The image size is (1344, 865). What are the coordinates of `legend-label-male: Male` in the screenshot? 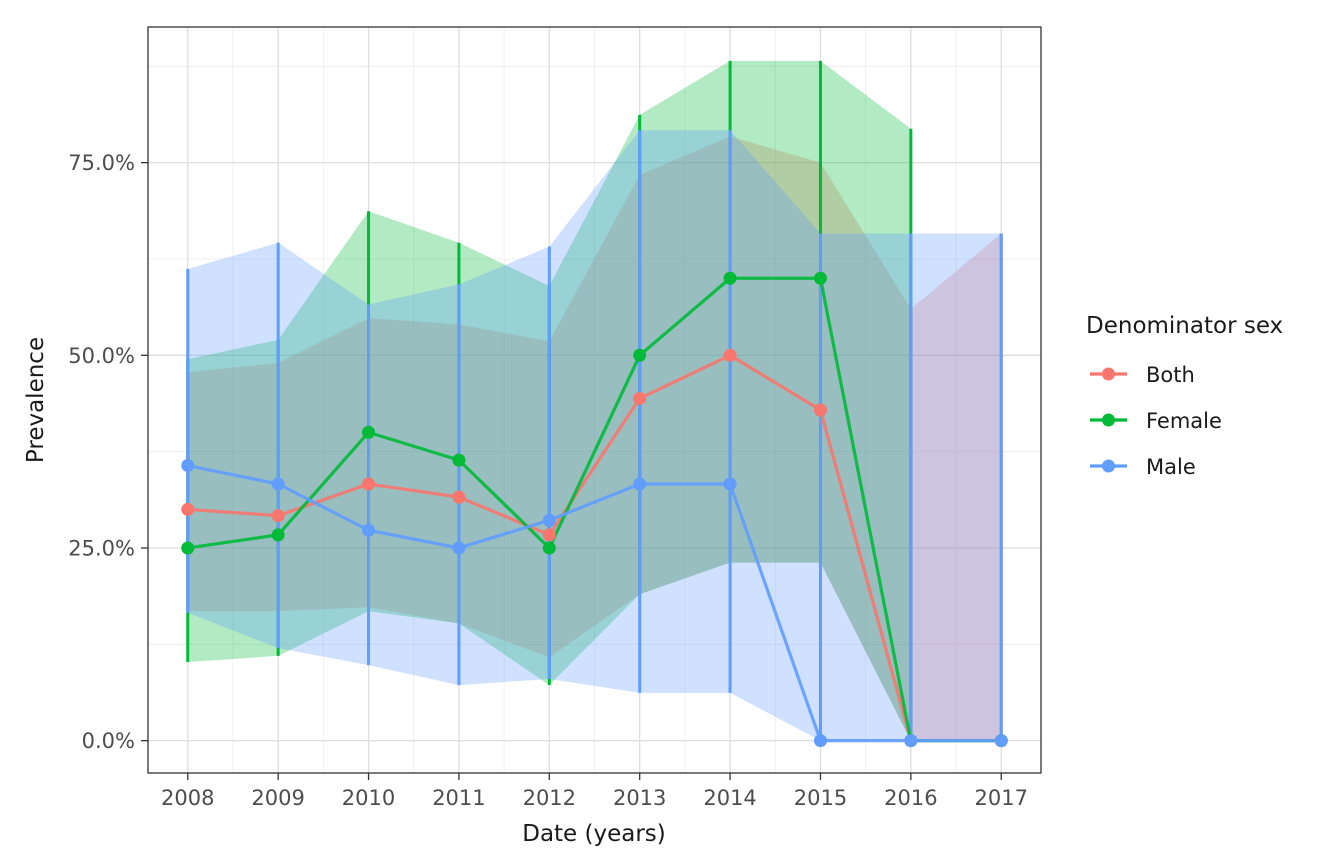 It's located at (1171, 467).